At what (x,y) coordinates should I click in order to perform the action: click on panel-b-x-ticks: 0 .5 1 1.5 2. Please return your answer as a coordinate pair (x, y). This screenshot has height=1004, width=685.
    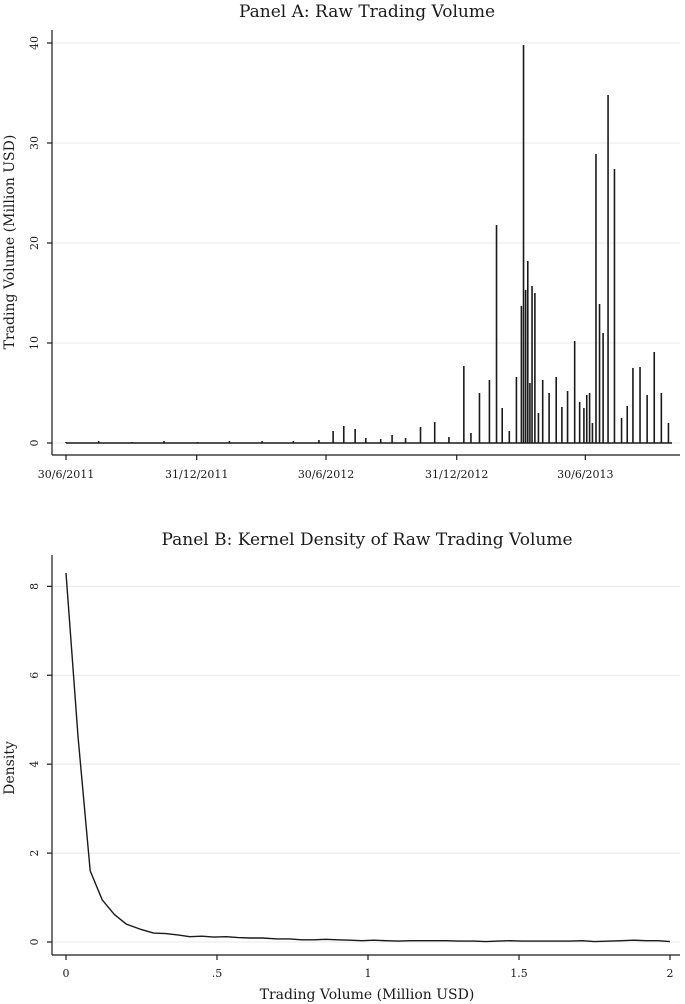
    Looking at the image, I should click on (368, 967).